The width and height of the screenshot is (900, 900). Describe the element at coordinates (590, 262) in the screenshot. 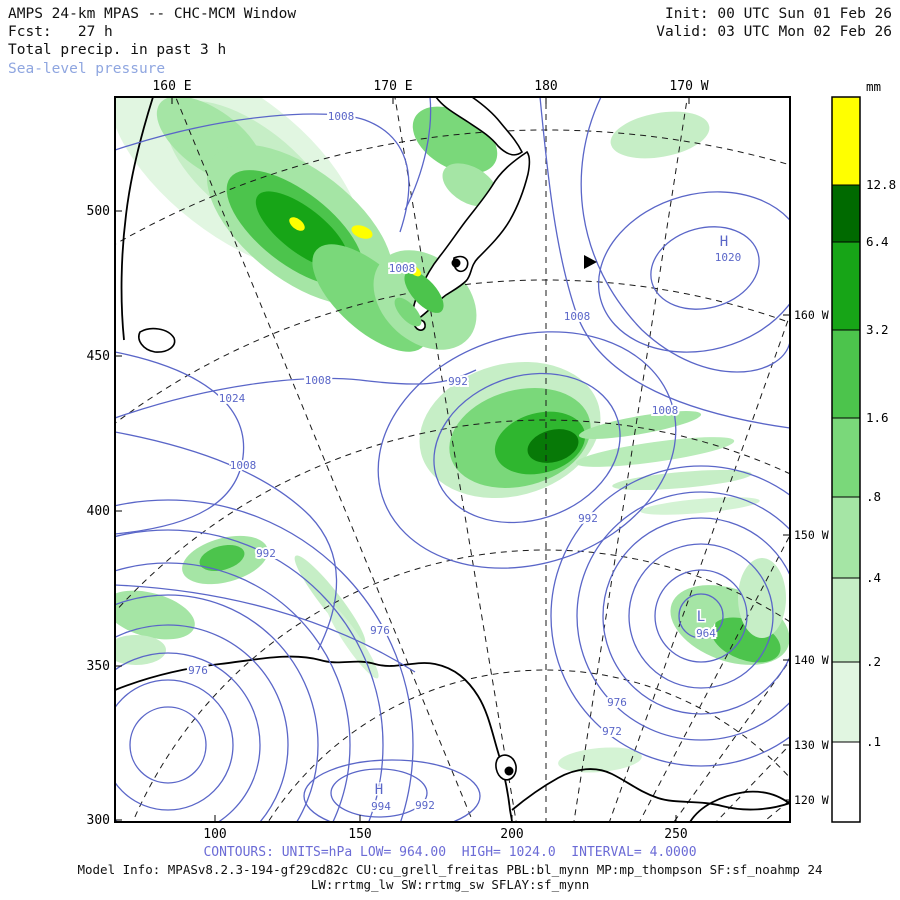

I see `wind-flag-marker` at that location.